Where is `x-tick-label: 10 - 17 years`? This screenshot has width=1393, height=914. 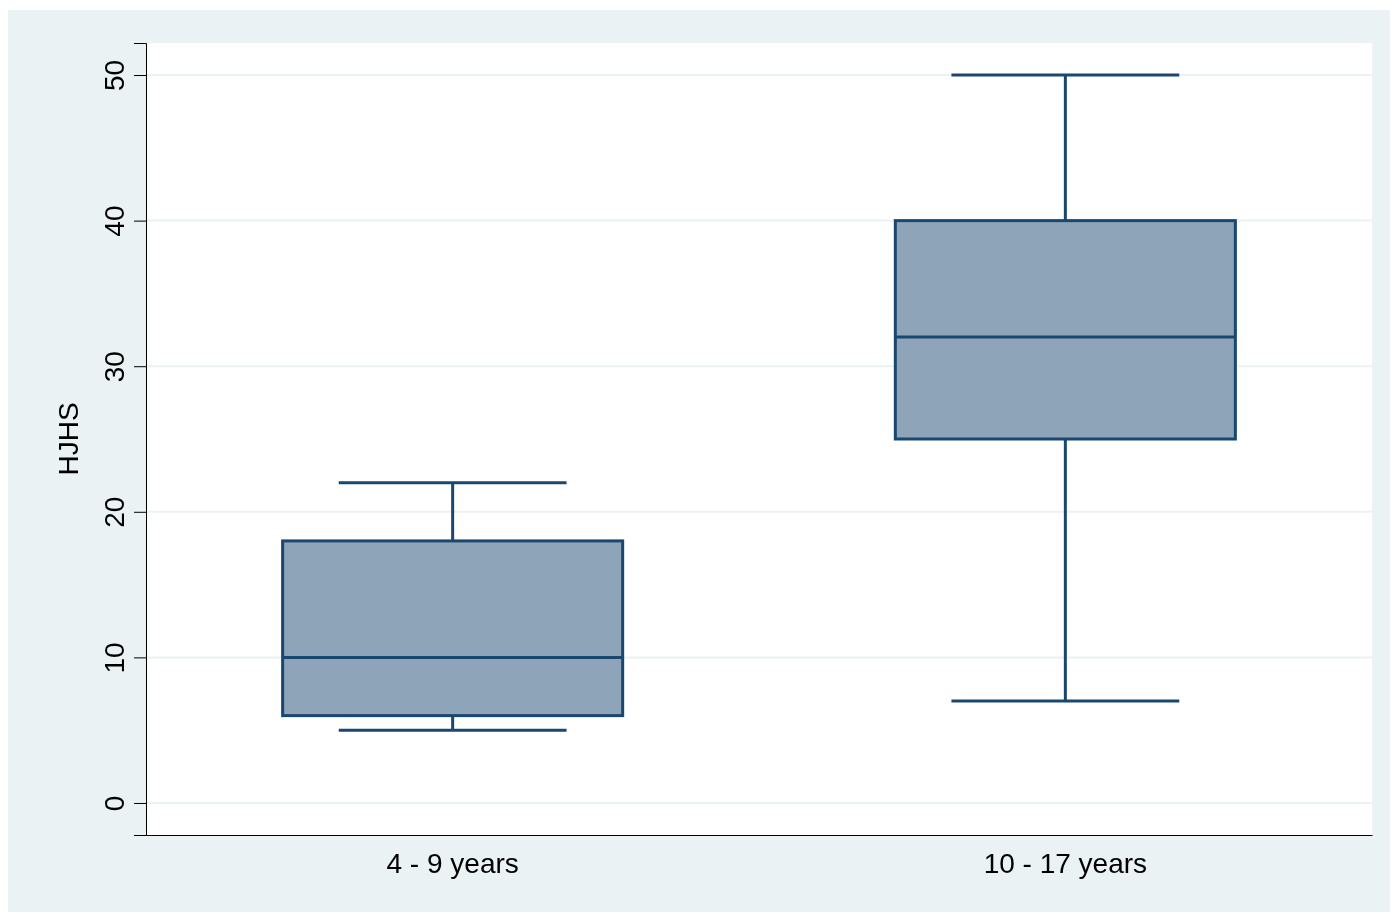 x-tick-label: 10 - 17 years is located at coordinates (1065, 863).